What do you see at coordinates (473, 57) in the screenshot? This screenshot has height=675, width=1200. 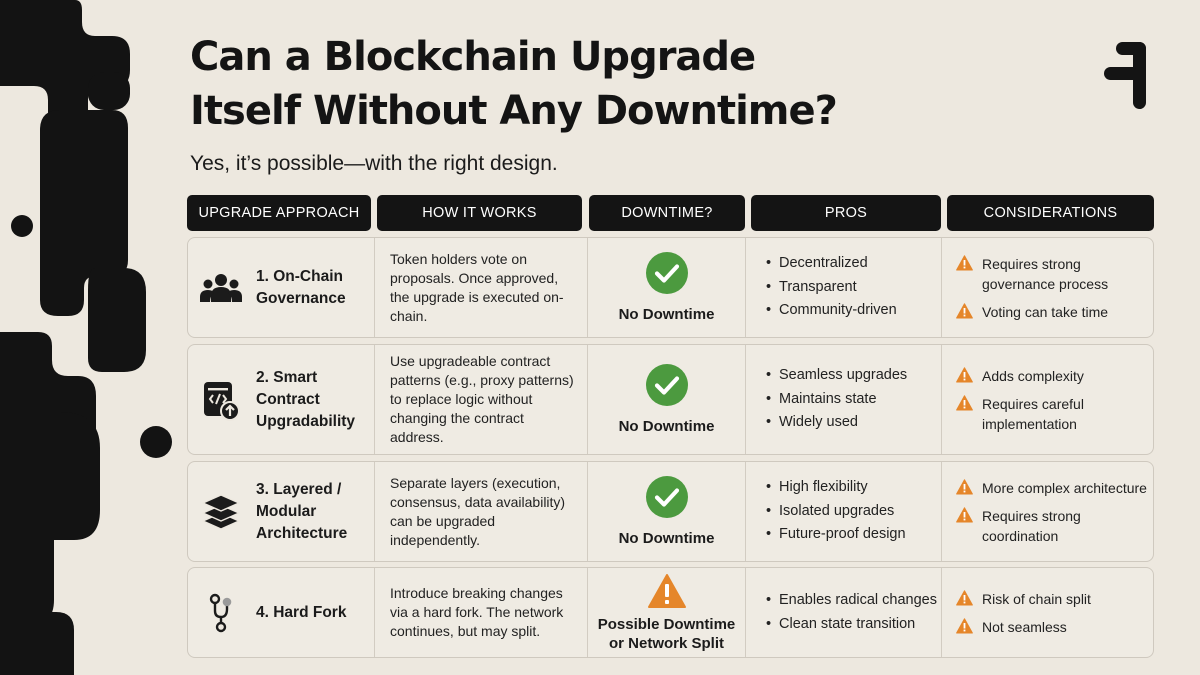 I see `title-line-1: Can a Blockchain Upgrade` at bounding box center [473, 57].